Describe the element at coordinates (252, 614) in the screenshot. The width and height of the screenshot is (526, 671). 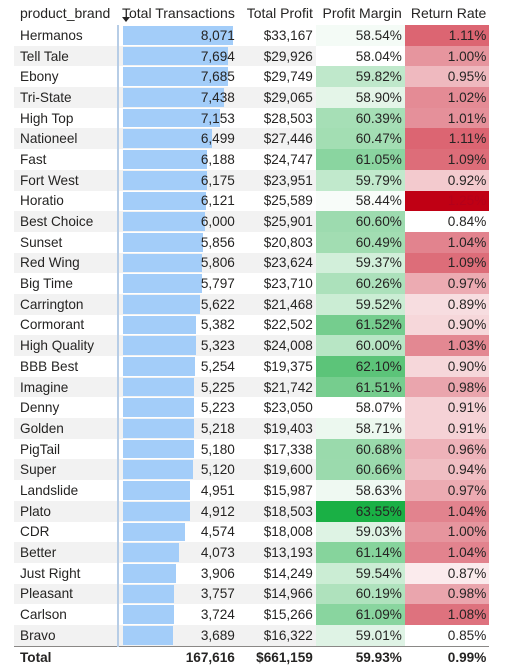
I see `table-row: Carlson 3,724 $15,266 61.09% 1.08%` at that location.